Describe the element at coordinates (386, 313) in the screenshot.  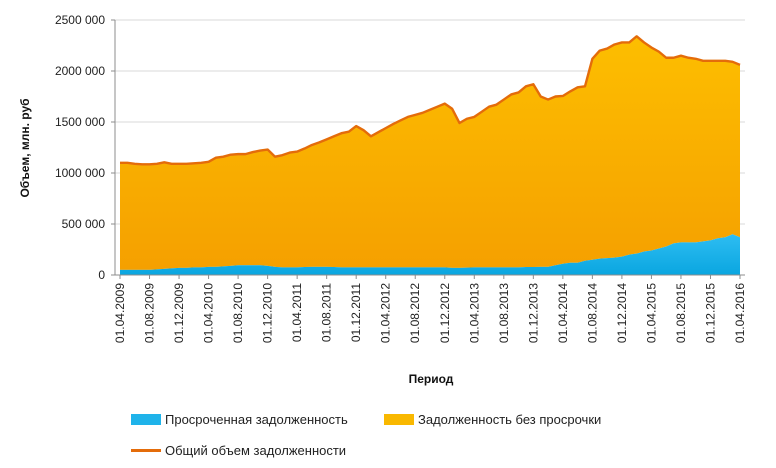
I see `x-tick-label: 01.04.2012` at that location.